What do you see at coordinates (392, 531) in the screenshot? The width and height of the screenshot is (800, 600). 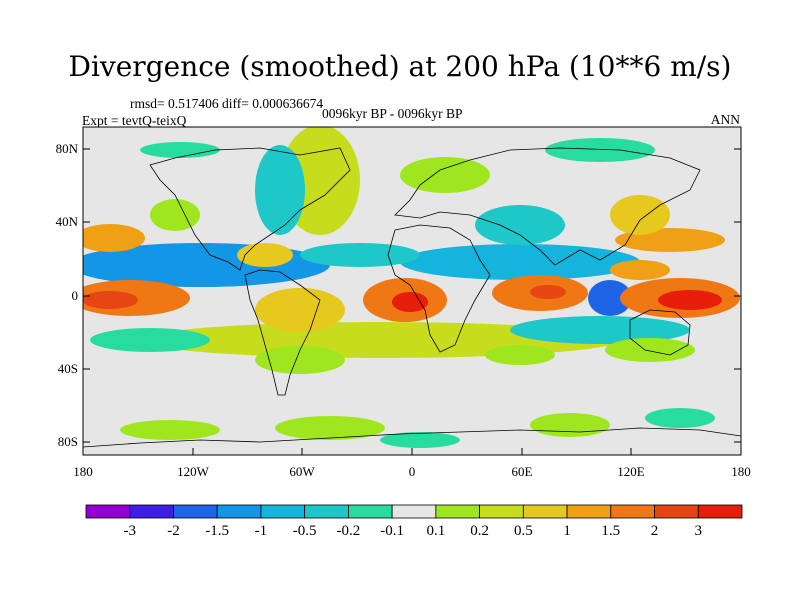 I see `colorbar-label: -0.1` at bounding box center [392, 531].